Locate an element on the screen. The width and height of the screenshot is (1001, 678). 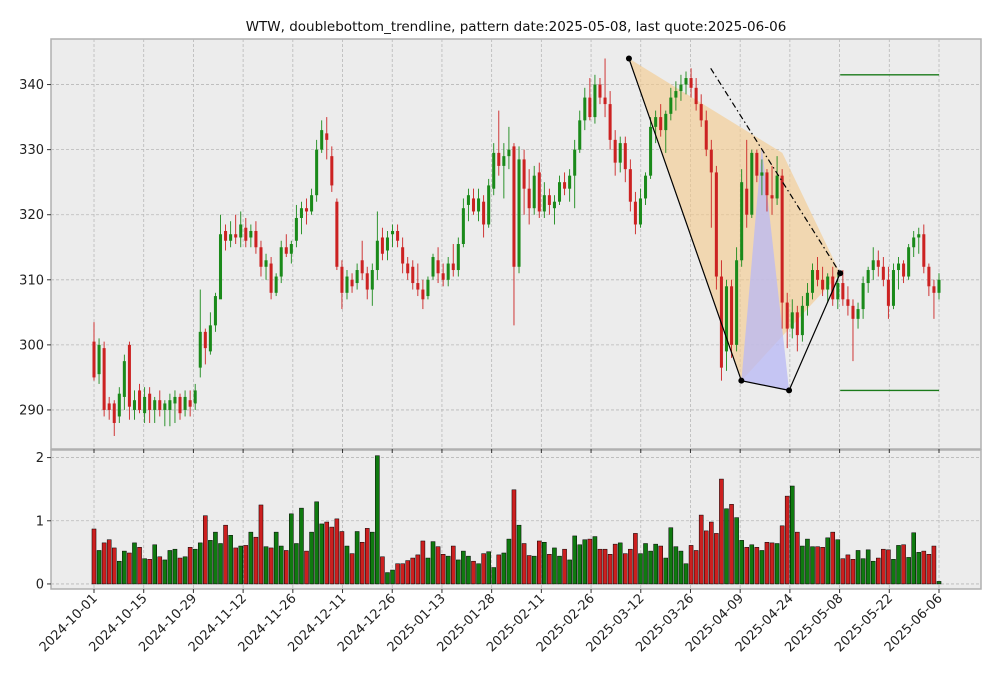
price-tick-label: 290 is located at coordinates (31, 410).